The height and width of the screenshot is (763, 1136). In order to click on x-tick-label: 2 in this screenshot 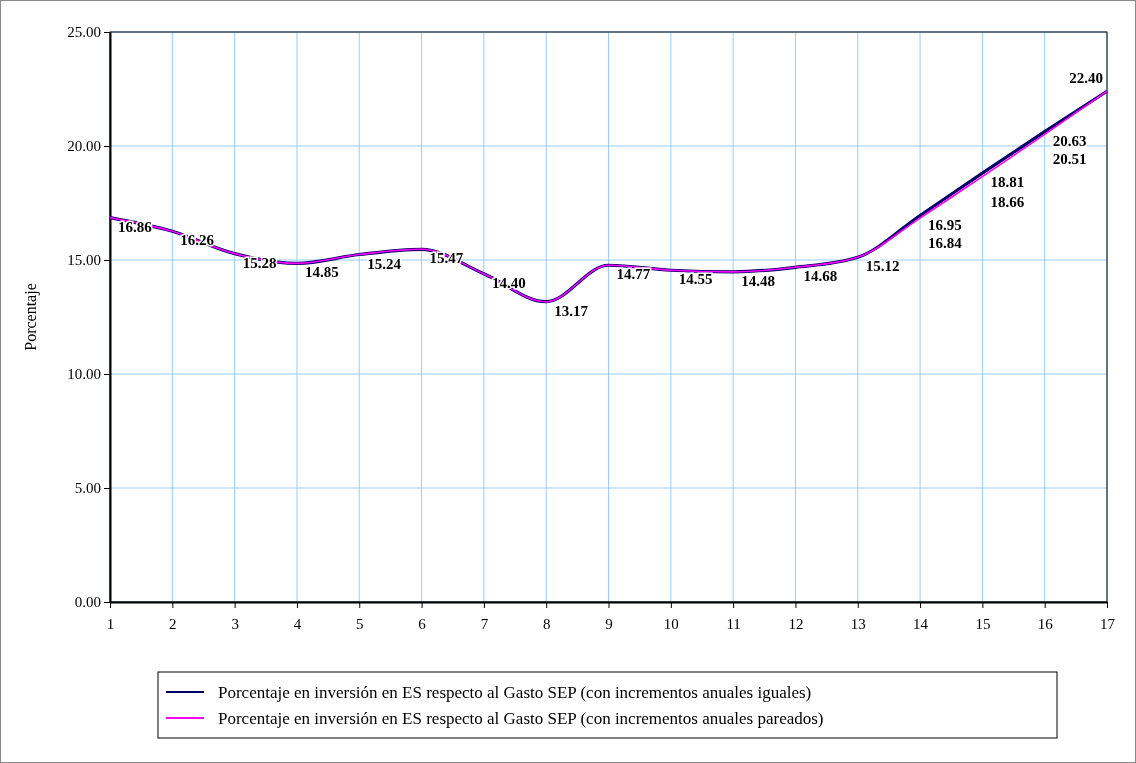, I will do `click(173, 624)`.